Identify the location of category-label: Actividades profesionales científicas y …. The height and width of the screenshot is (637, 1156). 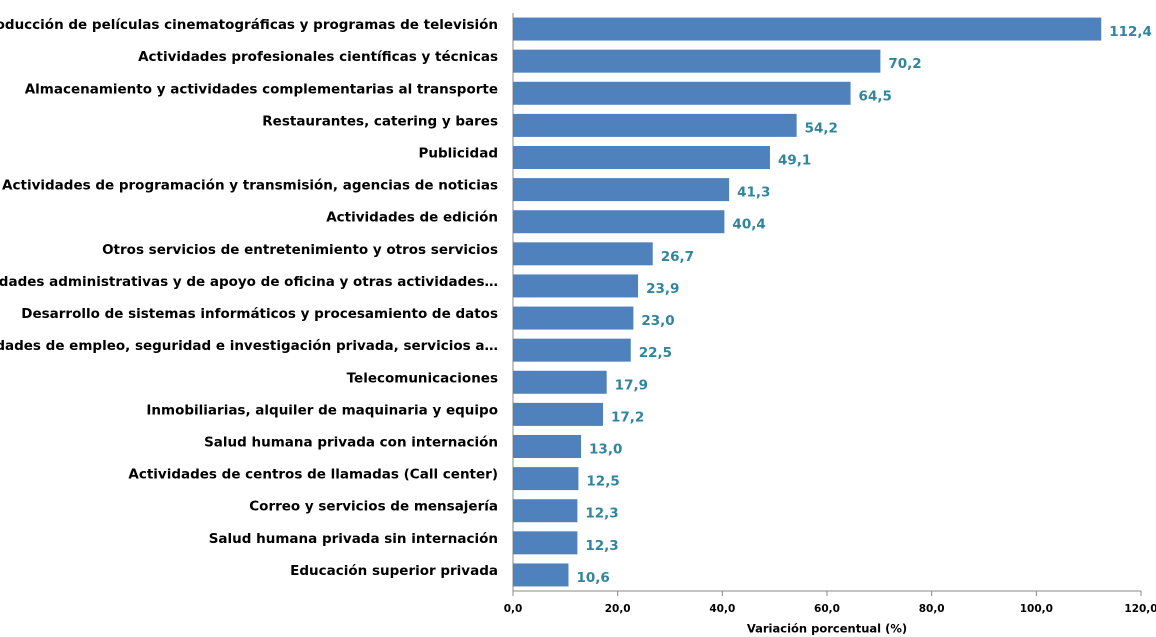
(318, 57).